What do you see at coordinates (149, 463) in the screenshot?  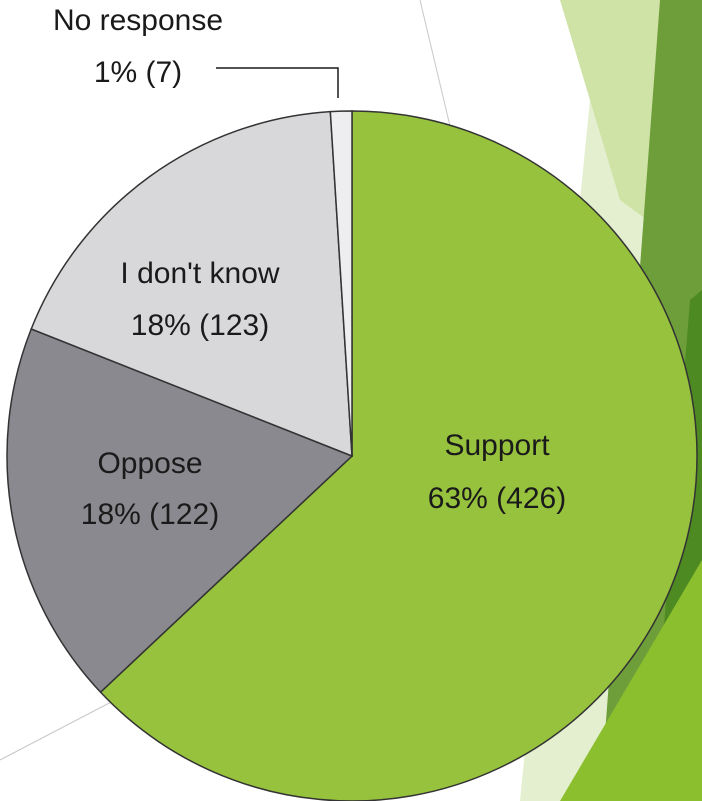 I see `slice-name: Oppose` at bounding box center [149, 463].